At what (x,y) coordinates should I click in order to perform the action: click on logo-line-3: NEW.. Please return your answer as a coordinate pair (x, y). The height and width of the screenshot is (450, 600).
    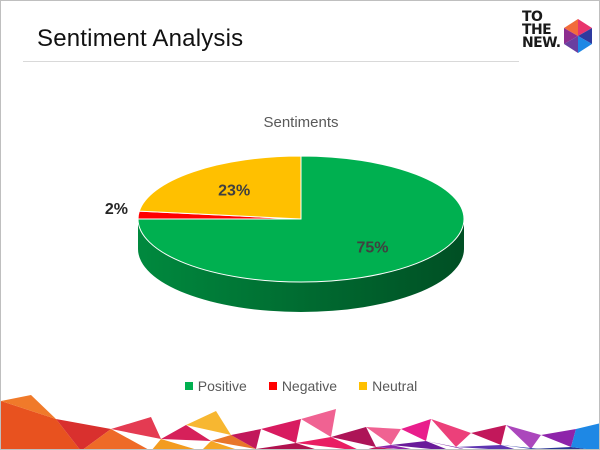
    Looking at the image, I should click on (541, 43).